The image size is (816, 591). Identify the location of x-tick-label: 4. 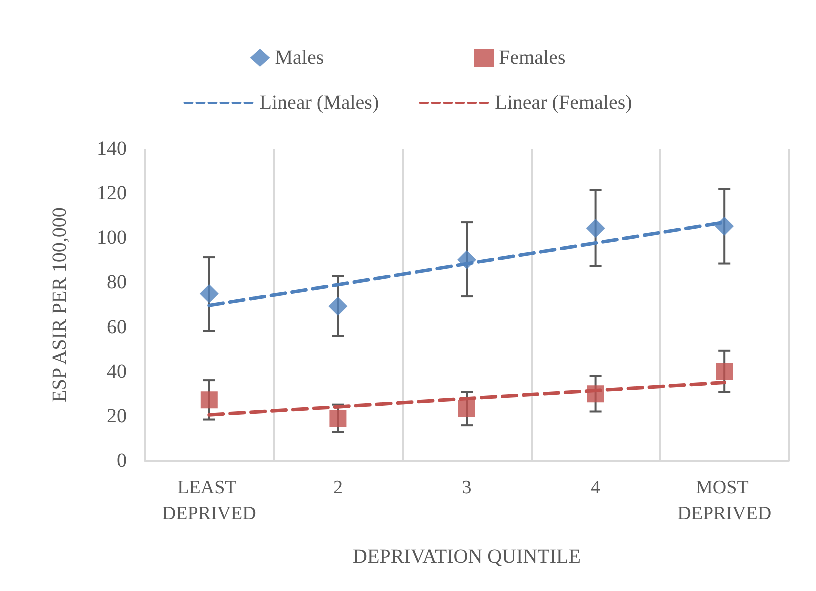
(596, 488).